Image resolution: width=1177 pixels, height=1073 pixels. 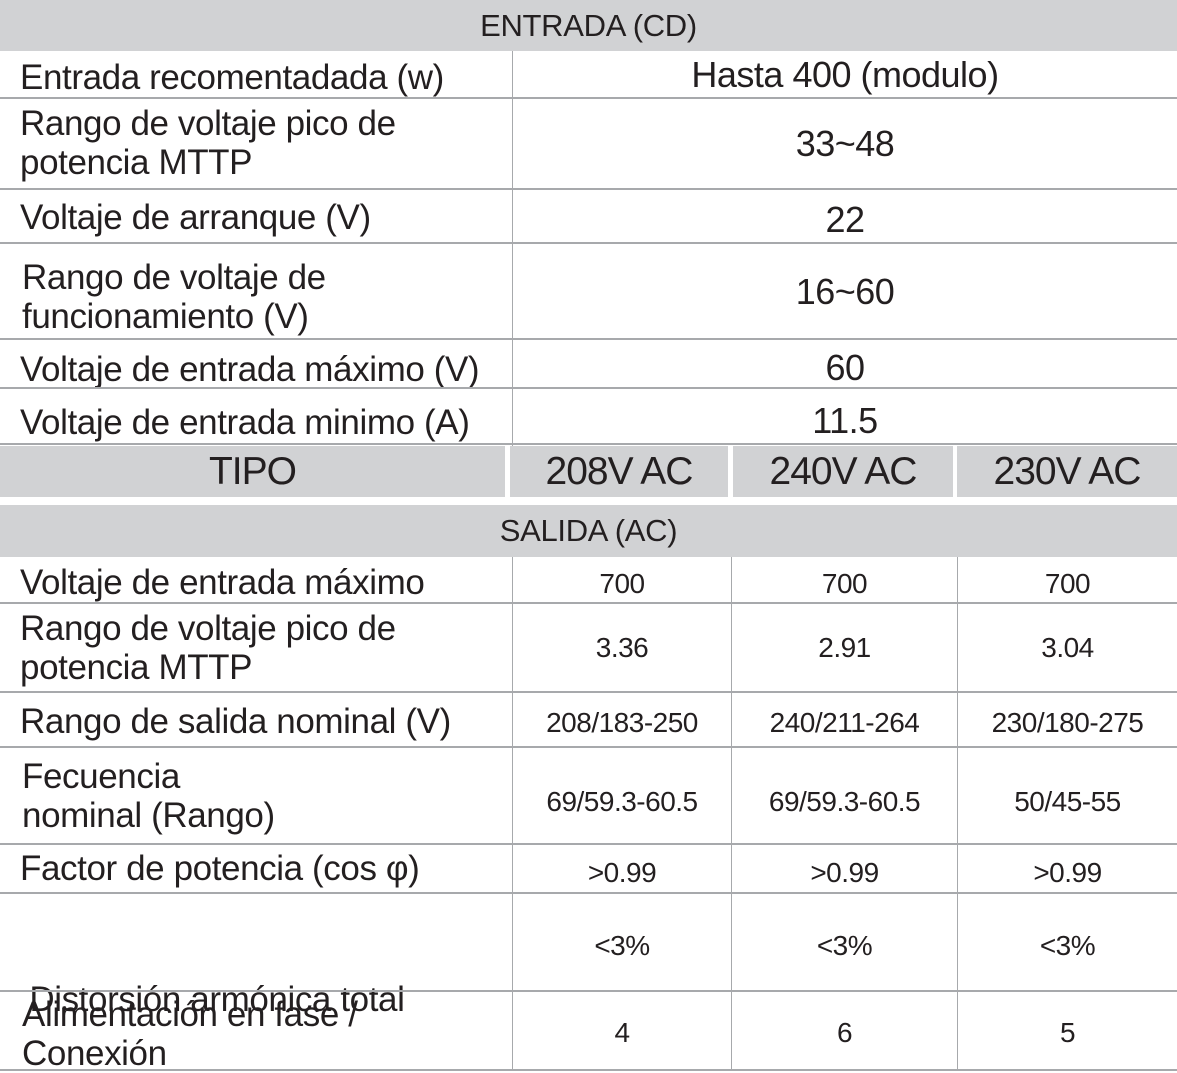 What do you see at coordinates (622, 583) in the screenshot?
I see `output-value-208v: 700` at bounding box center [622, 583].